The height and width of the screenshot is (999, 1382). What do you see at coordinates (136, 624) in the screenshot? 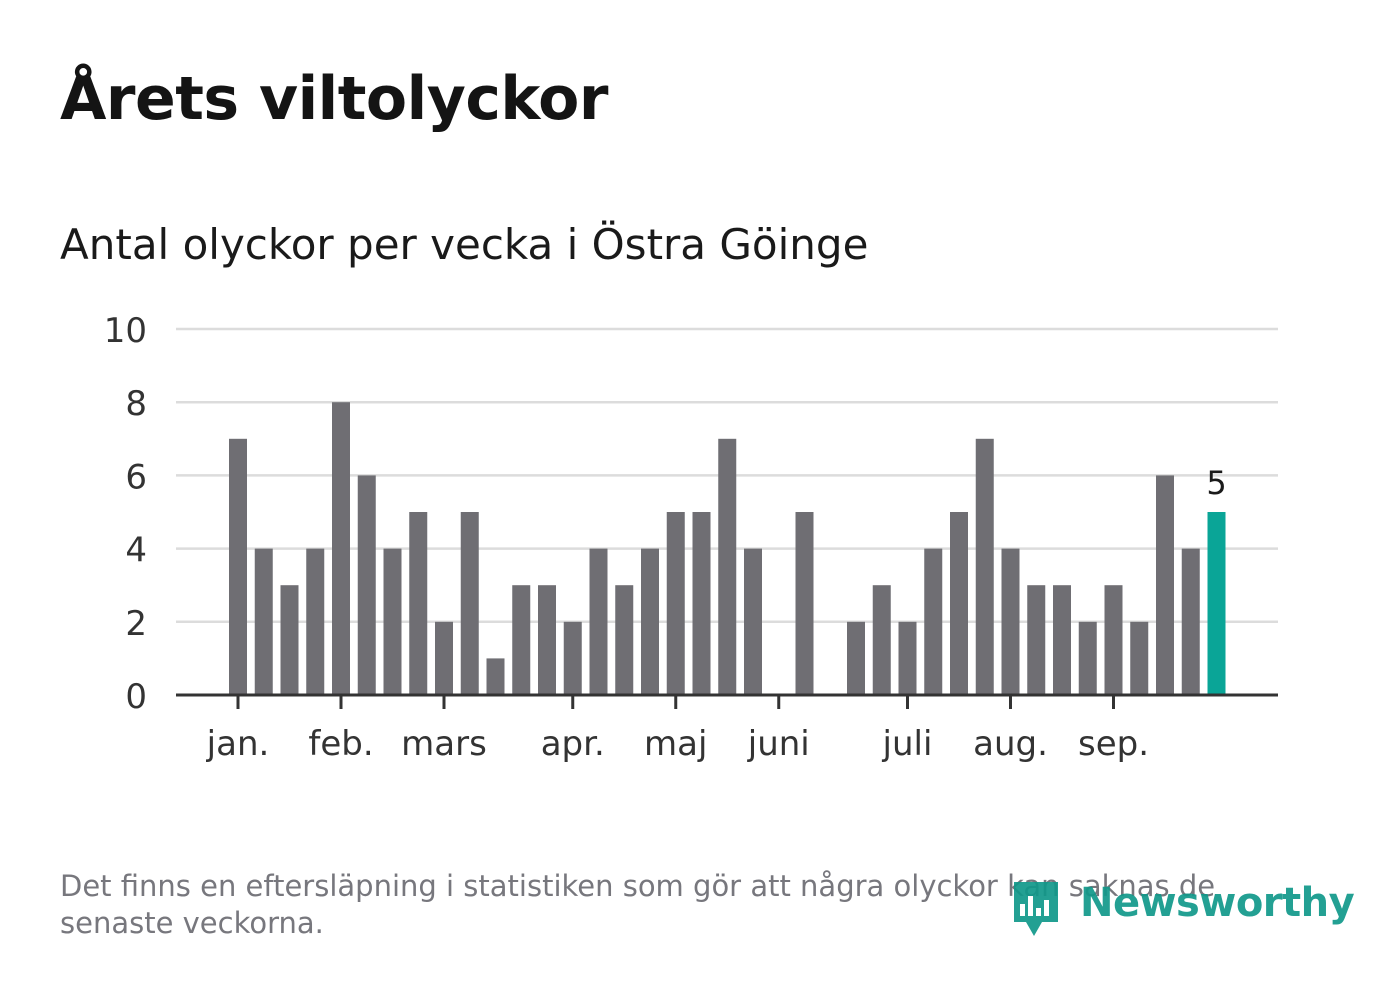
I see `y-tick-label: 2` at bounding box center [136, 624].